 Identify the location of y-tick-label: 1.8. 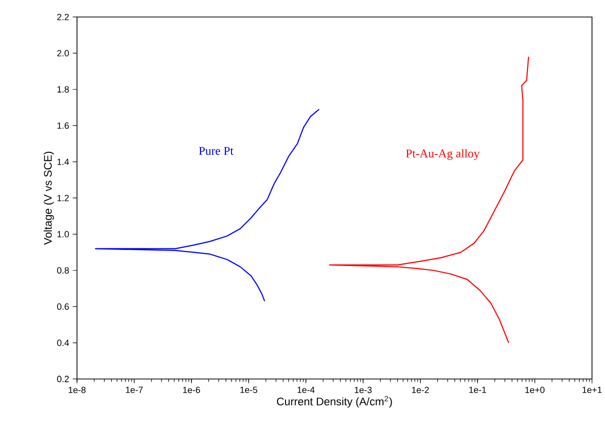
(63, 89).